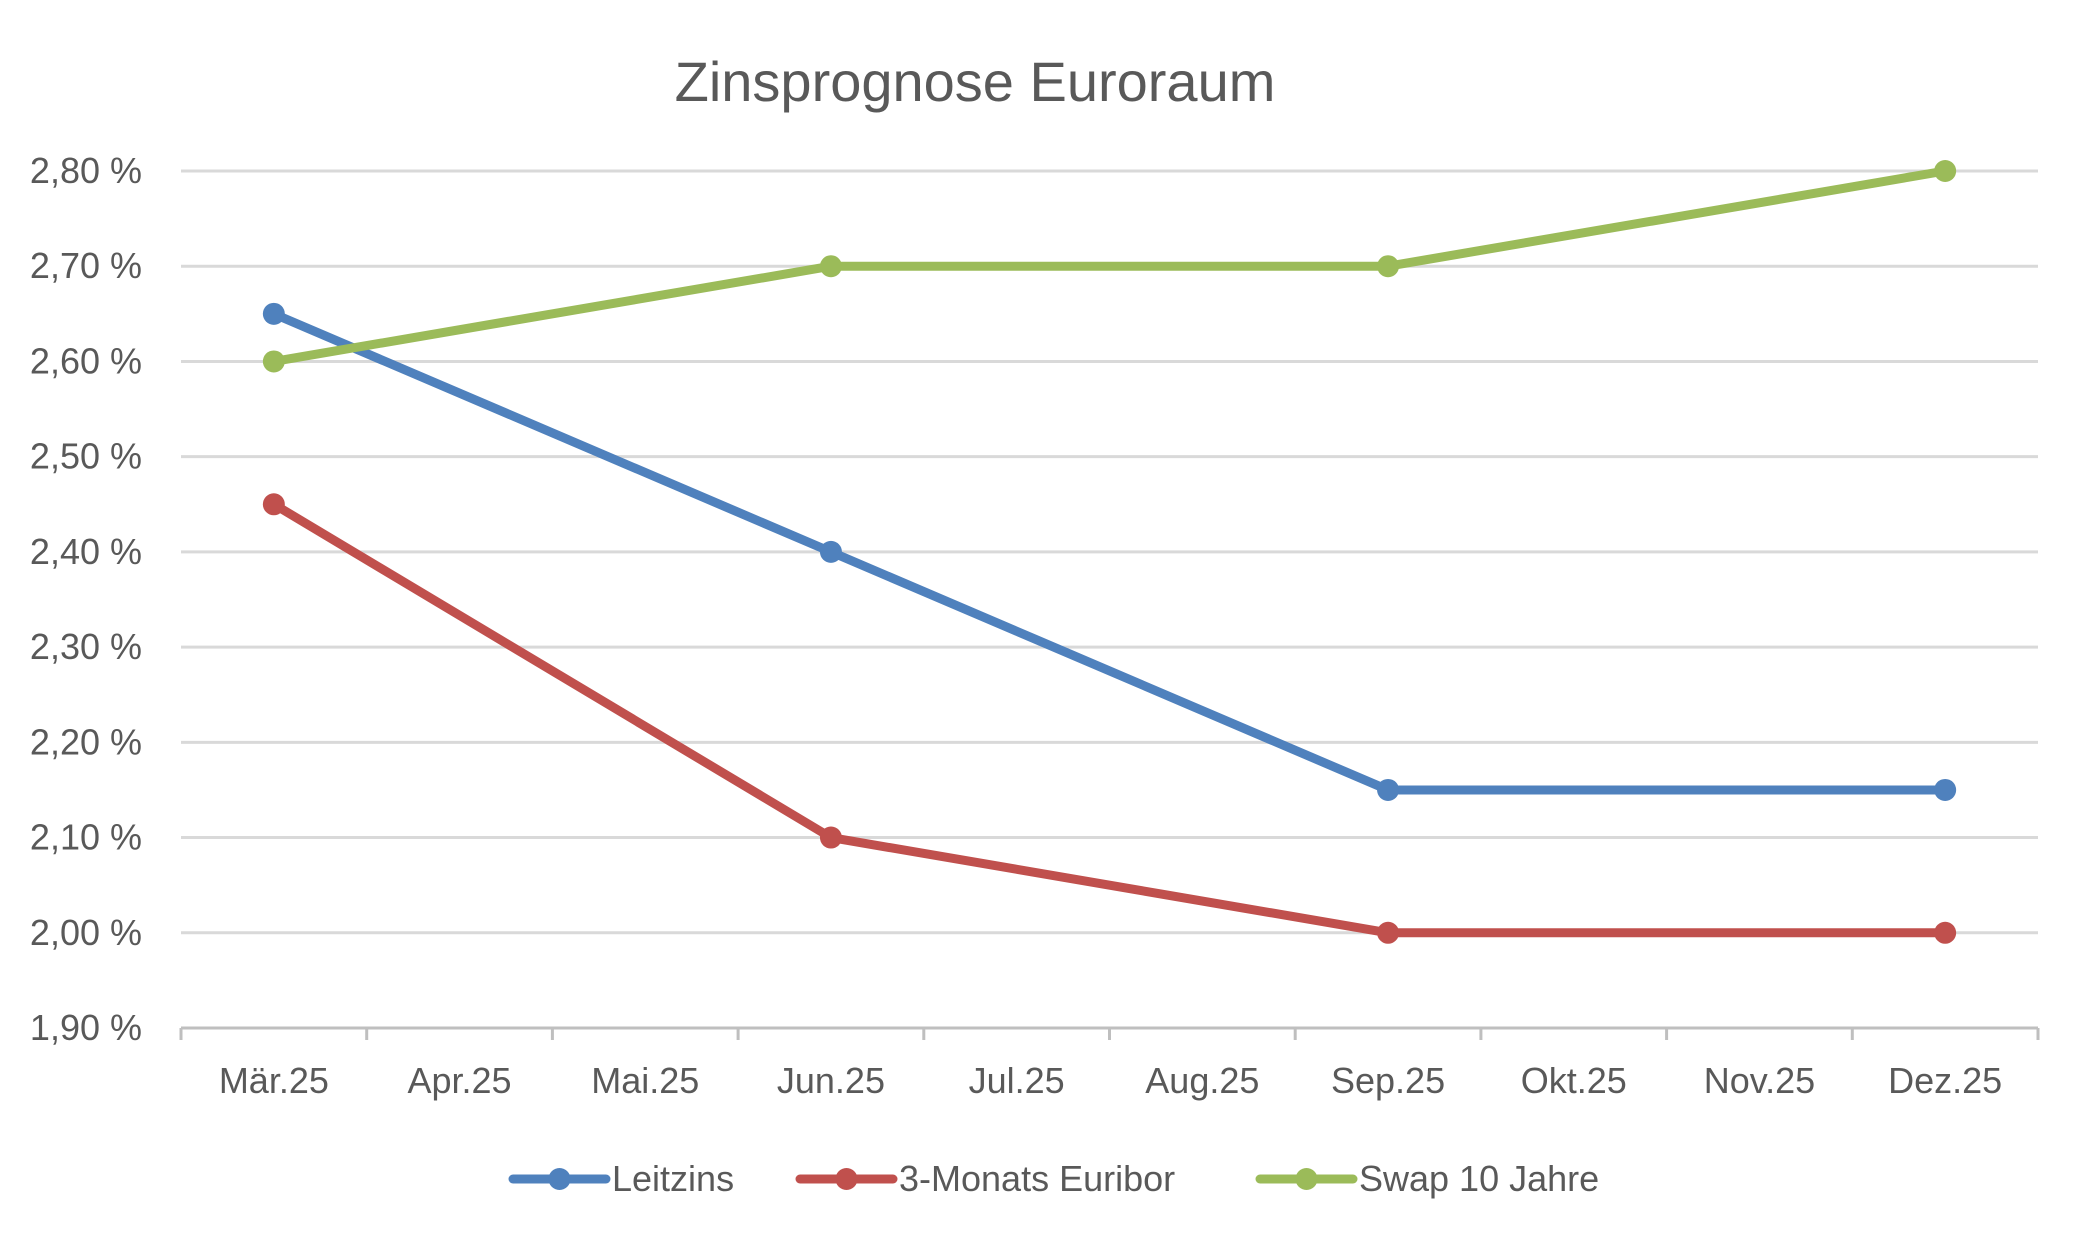  I want to click on legend-item: Leitzins, so click(621, 1178).